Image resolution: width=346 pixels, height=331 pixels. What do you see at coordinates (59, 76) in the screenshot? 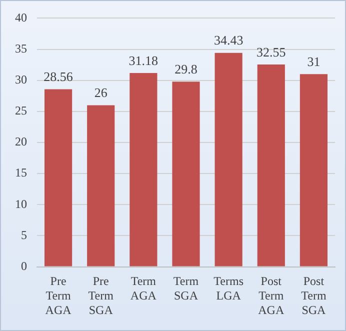
I see `data-label: 28.56` at bounding box center [59, 76].